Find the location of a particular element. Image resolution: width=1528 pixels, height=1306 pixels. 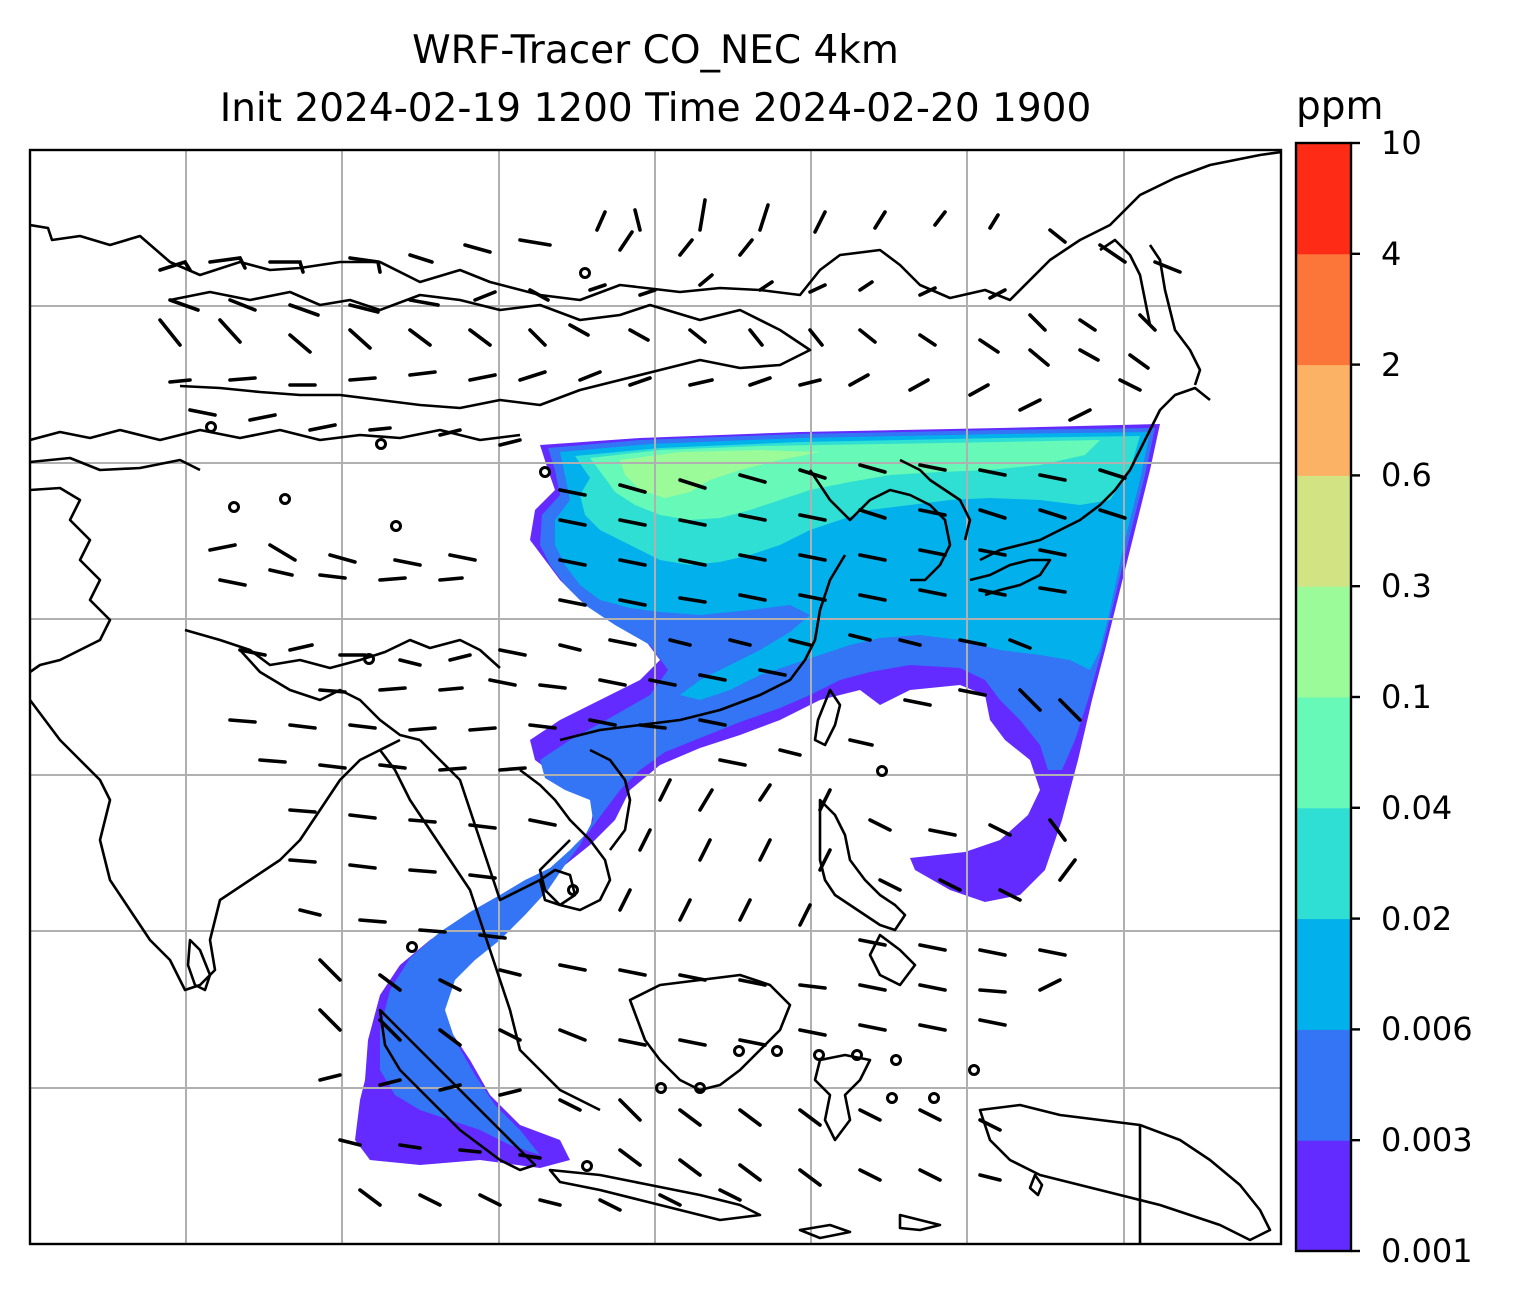

colorbar-tick-label: 0.1 is located at coordinates (1406, 697).